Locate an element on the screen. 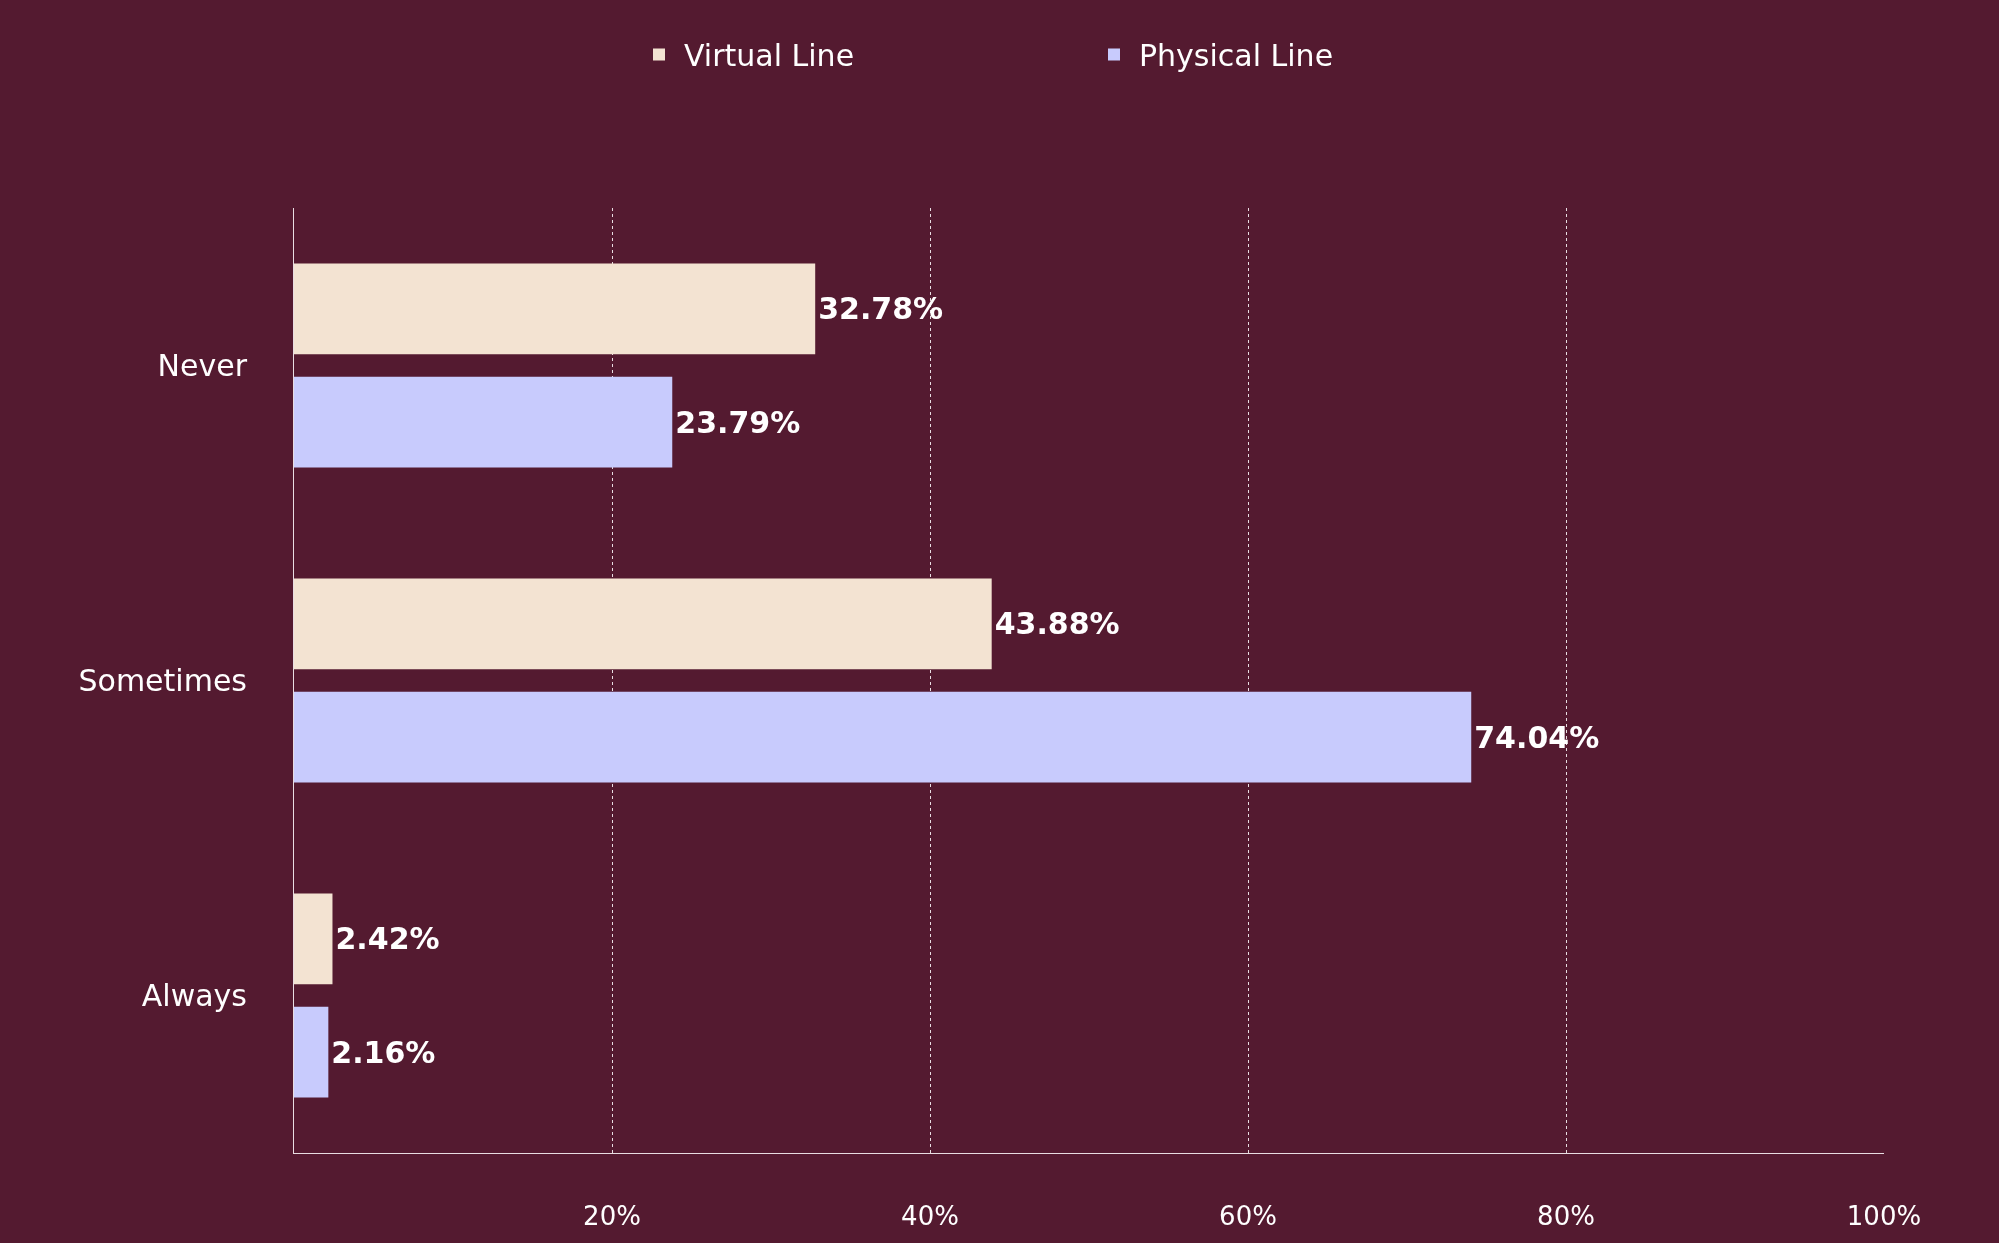  x-tick-label: 60% is located at coordinates (1248, 1216).